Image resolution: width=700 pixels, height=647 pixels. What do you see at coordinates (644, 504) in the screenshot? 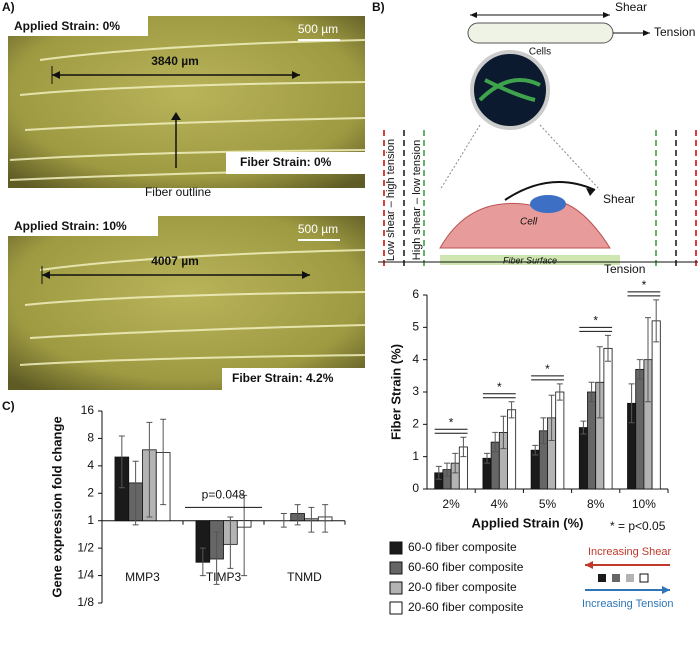
I see `x-tick-label: 10%` at bounding box center [644, 504].